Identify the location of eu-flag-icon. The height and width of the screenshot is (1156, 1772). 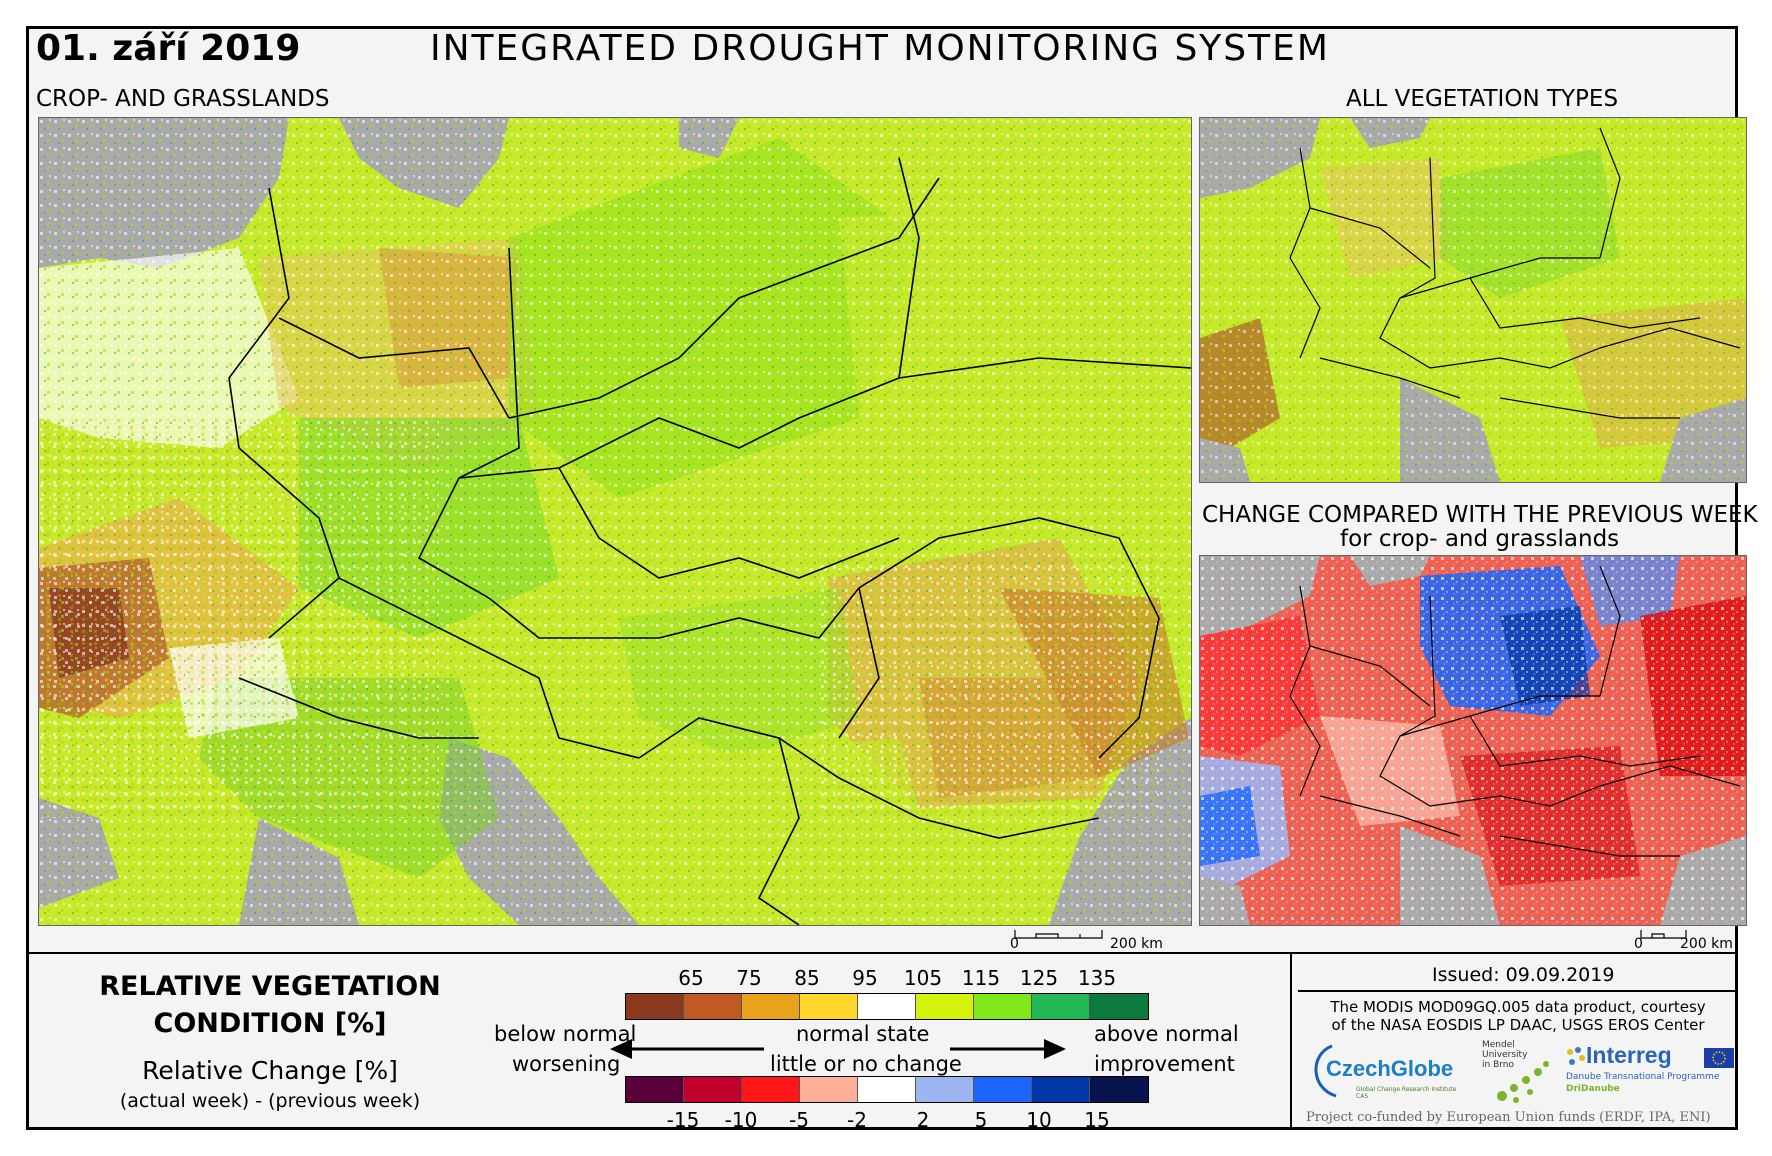
(1719, 1058).